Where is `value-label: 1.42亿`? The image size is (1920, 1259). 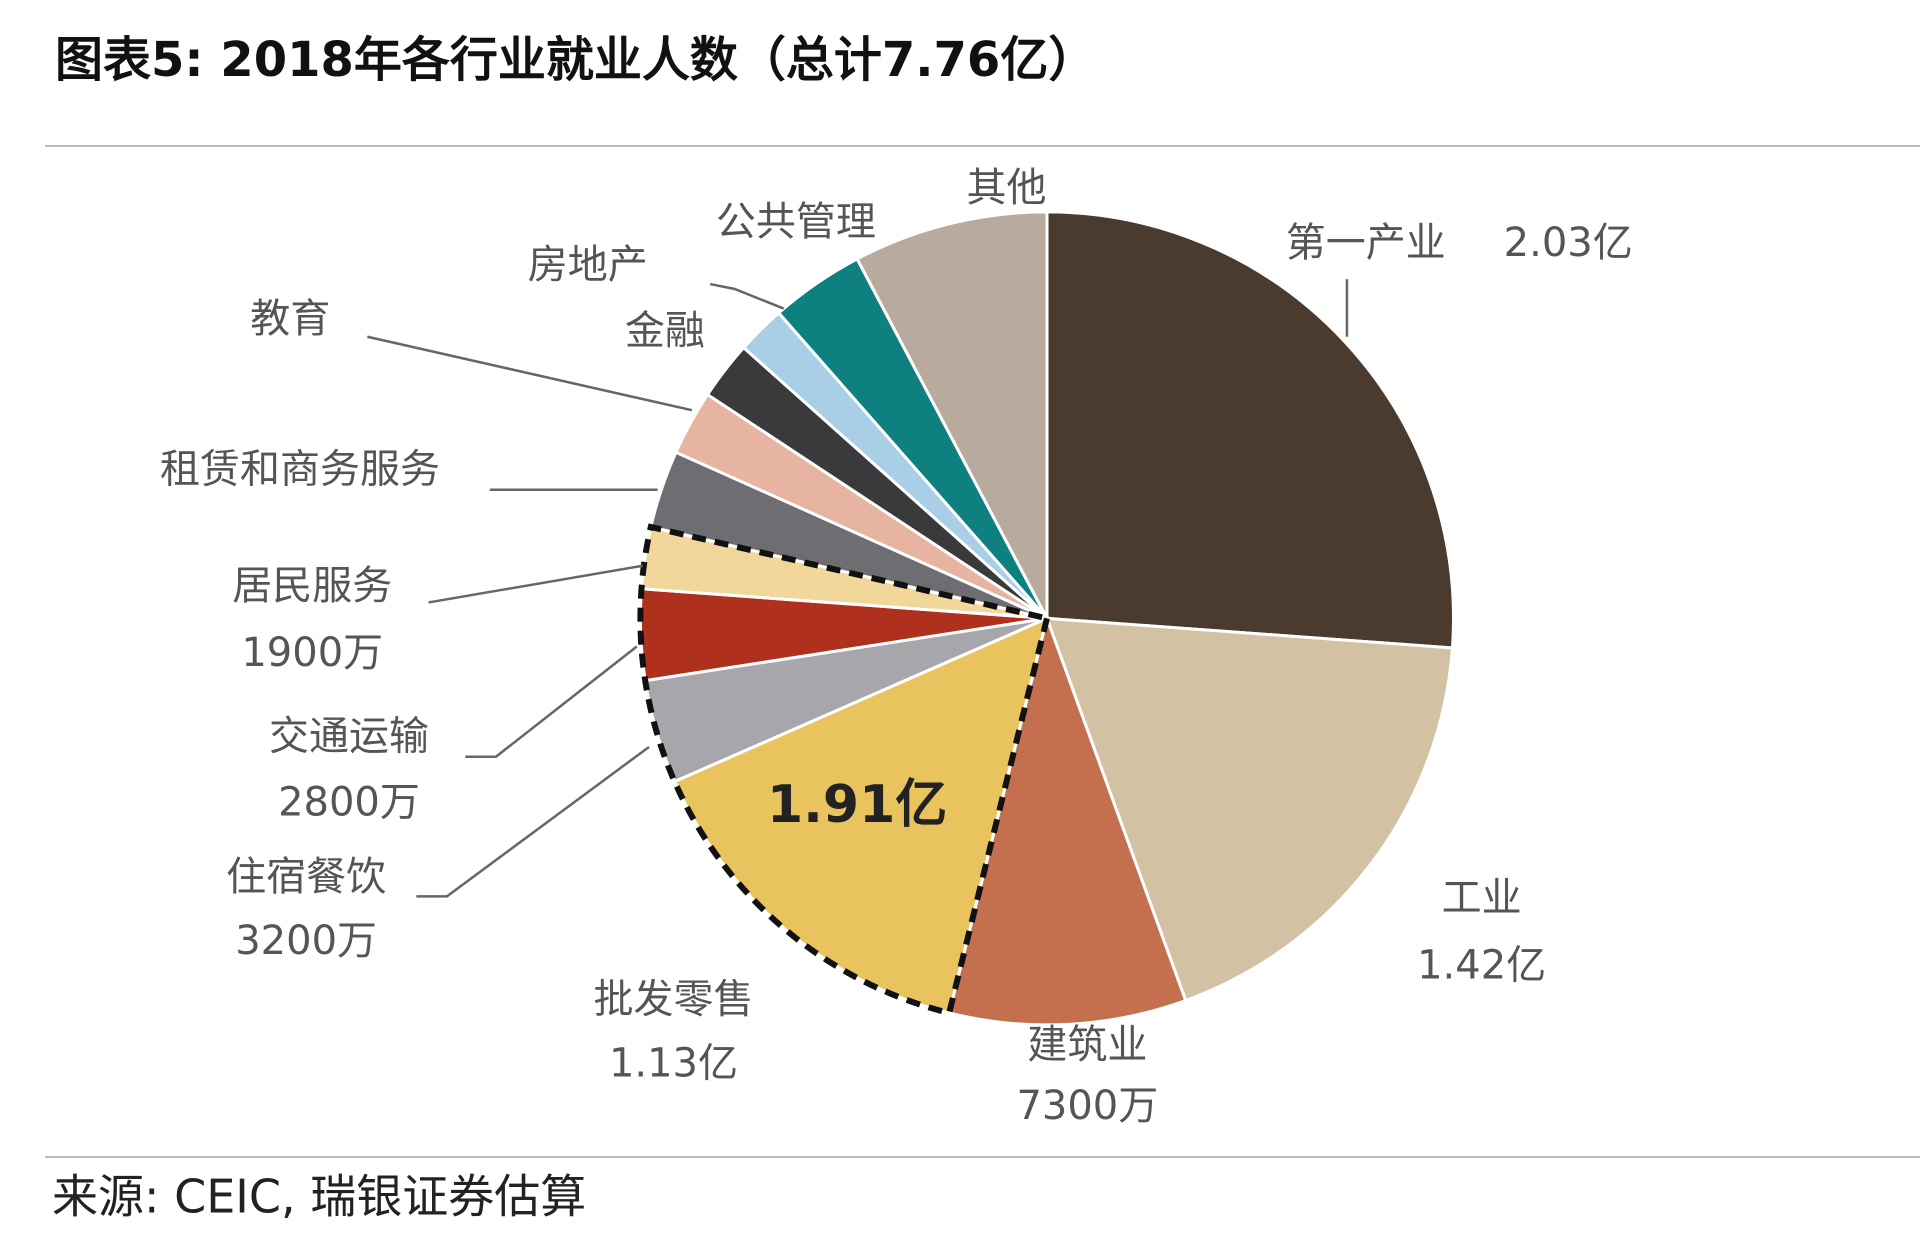
value-label: 1.42亿 is located at coordinates (1481, 965).